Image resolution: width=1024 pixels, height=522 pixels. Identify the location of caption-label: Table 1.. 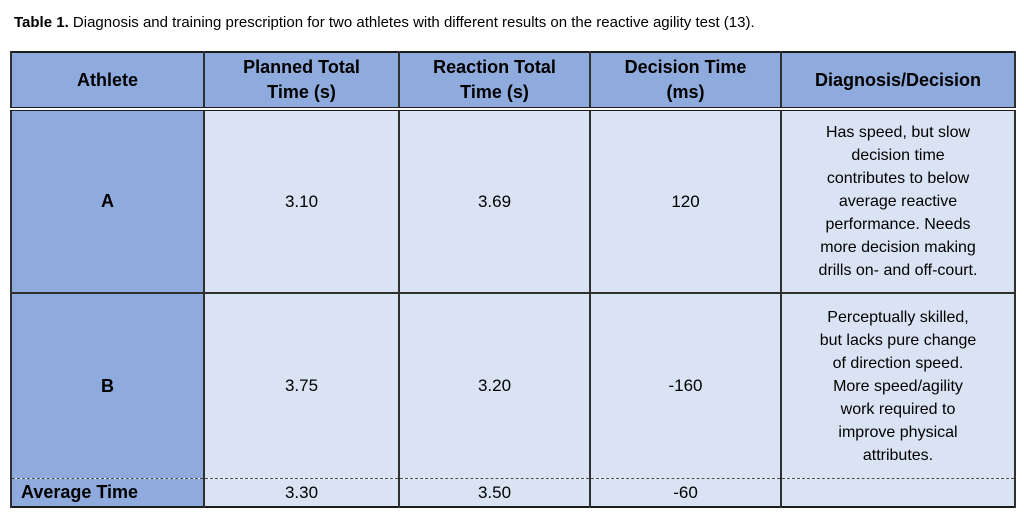
(41, 22).